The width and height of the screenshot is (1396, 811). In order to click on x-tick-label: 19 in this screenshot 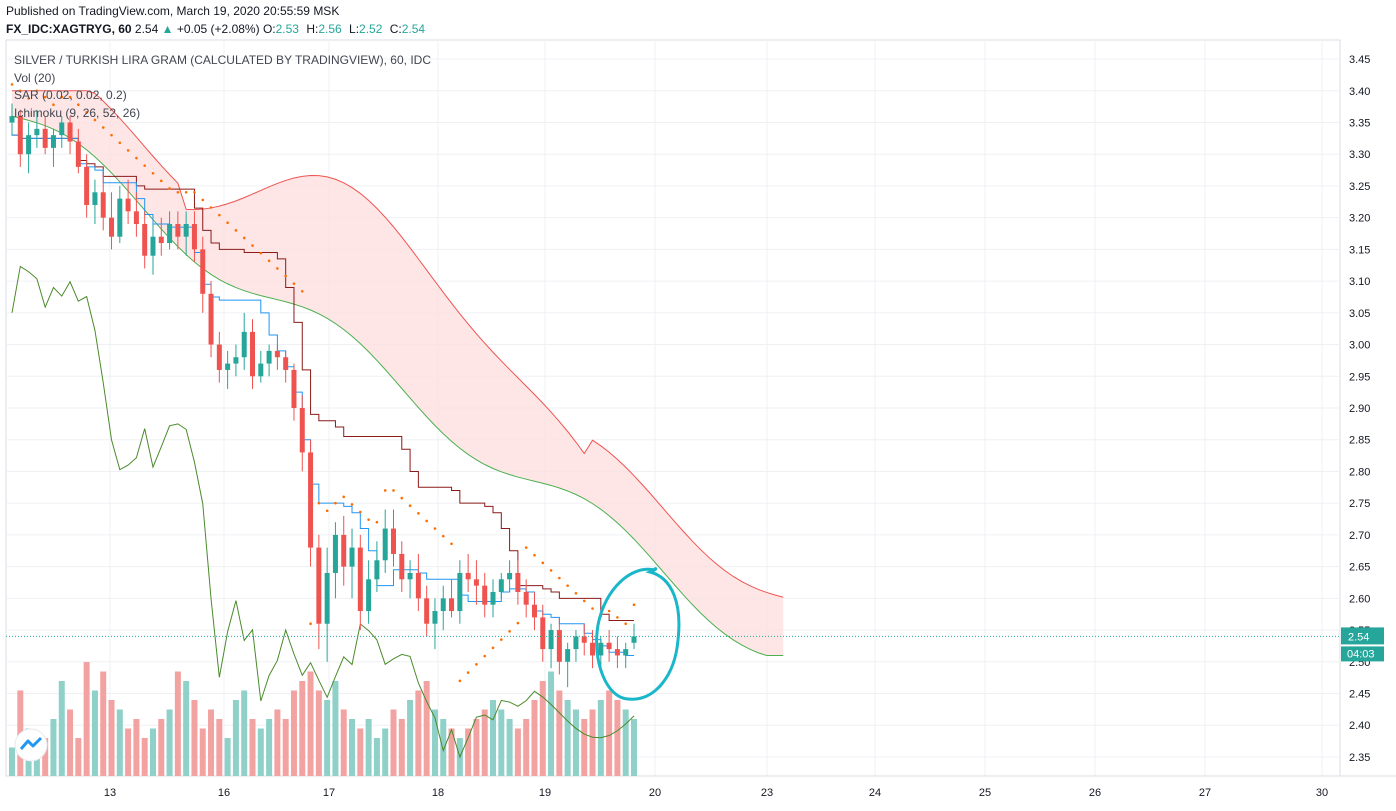, I will do `click(545, 793)`.